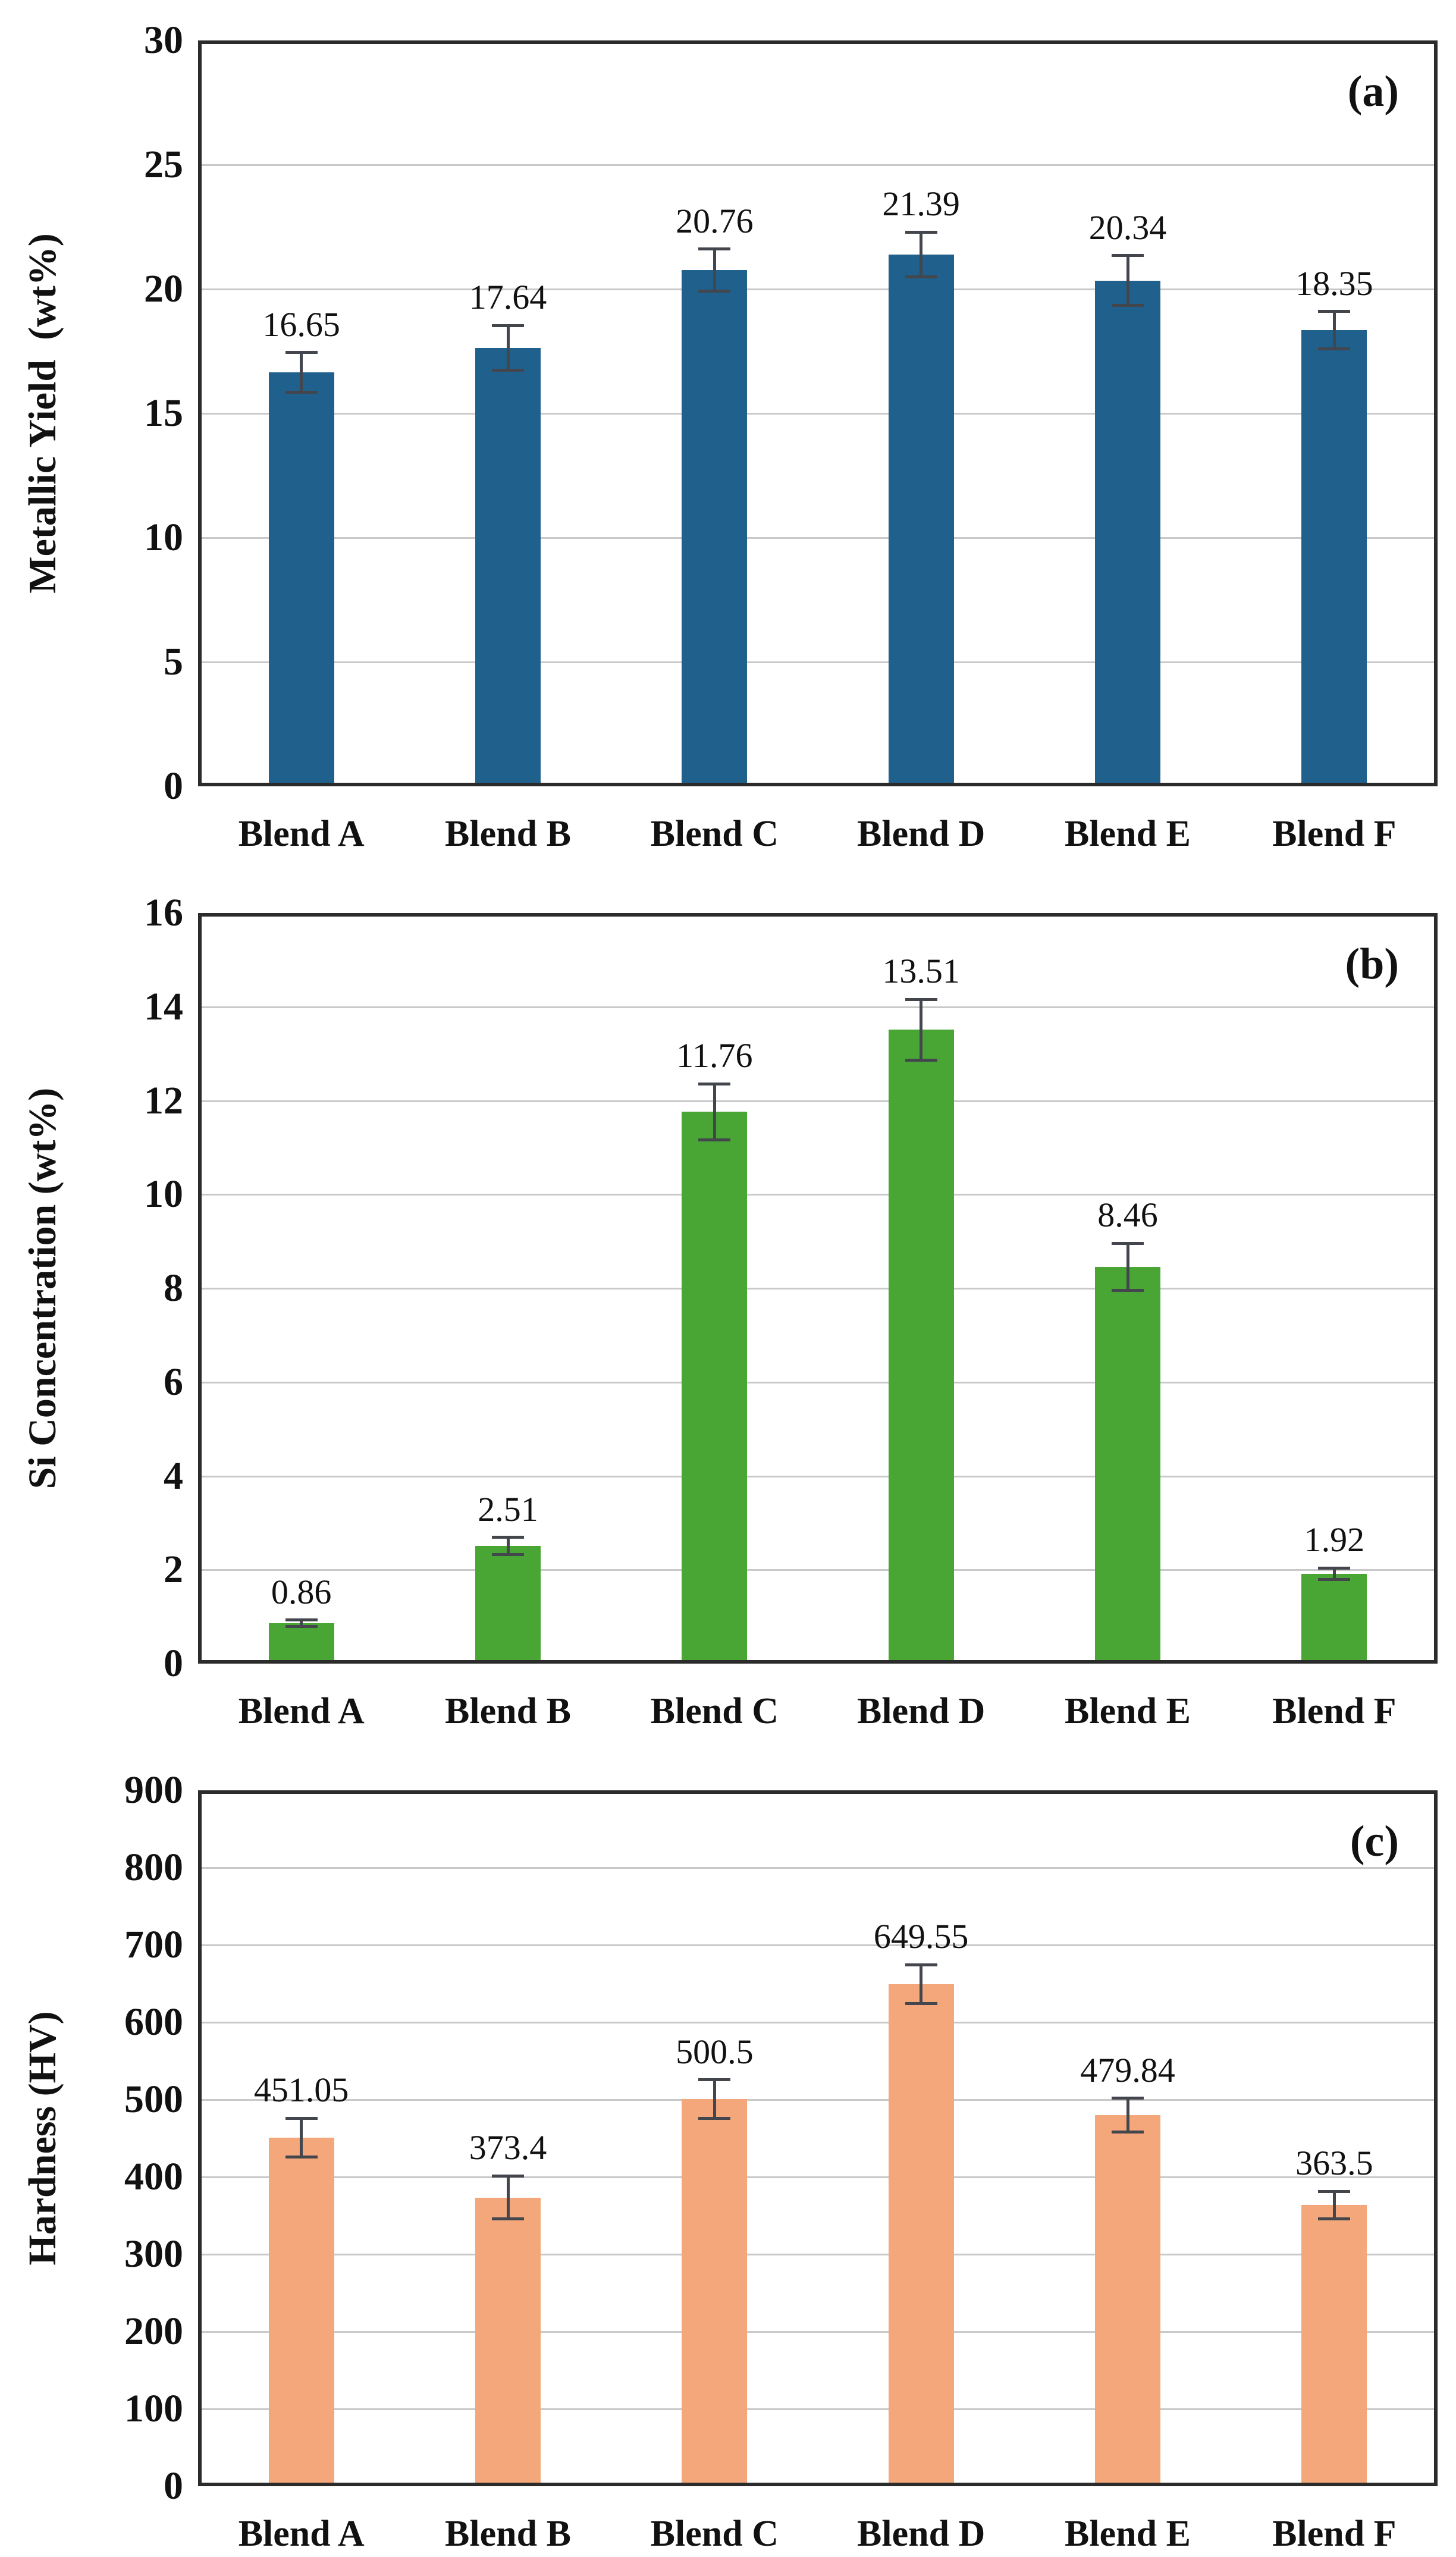 This screenshot has width=1456, height=2557. What do you see at coordinates (508, 1509) in the screenshot?
I see `value-label: 2.51` at bounding box center [508, 1509].